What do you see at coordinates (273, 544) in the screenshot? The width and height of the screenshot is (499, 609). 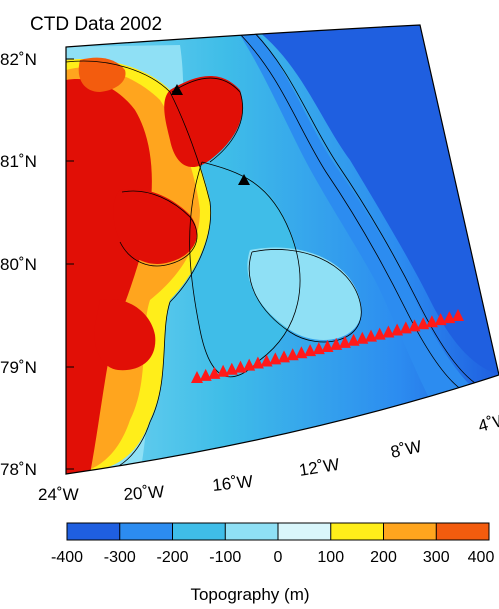 I see `colorbar: -400 -300 -200 -100 0 100 200 300 400` at bounding box center [273, 544].